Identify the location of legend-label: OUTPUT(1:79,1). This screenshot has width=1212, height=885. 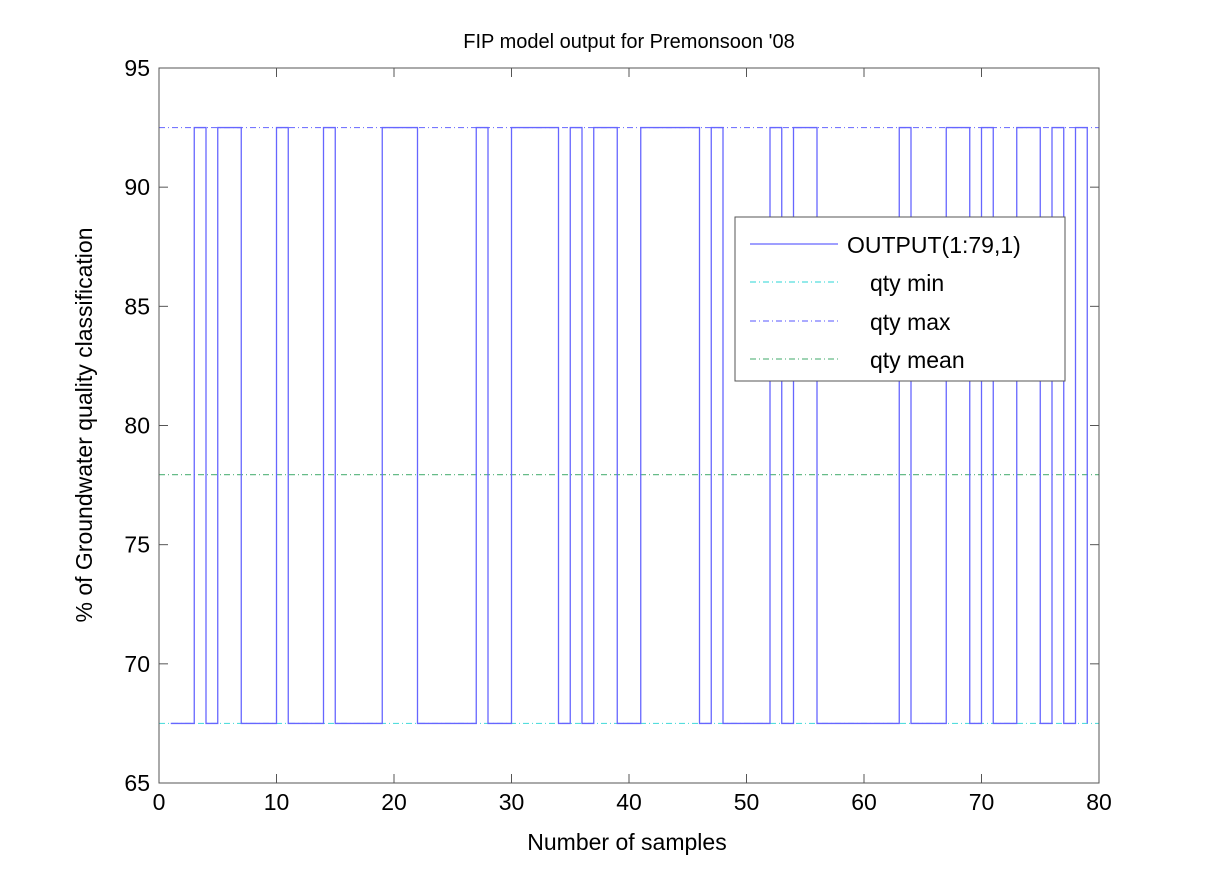
(934, 245).